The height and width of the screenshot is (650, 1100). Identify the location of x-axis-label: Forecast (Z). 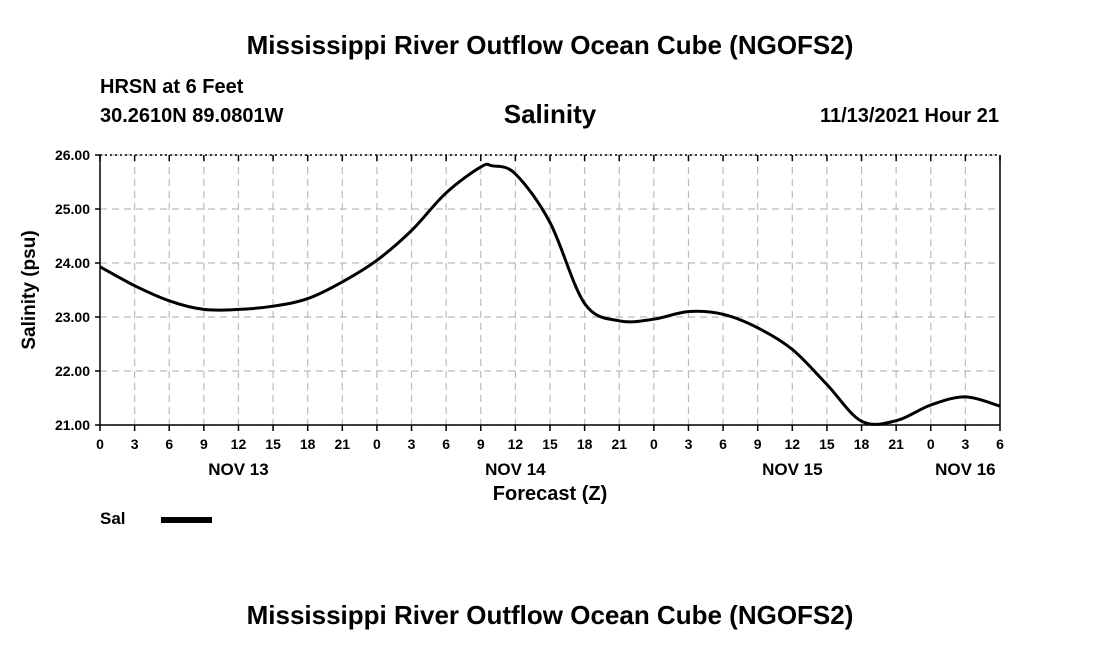
(550, 494).